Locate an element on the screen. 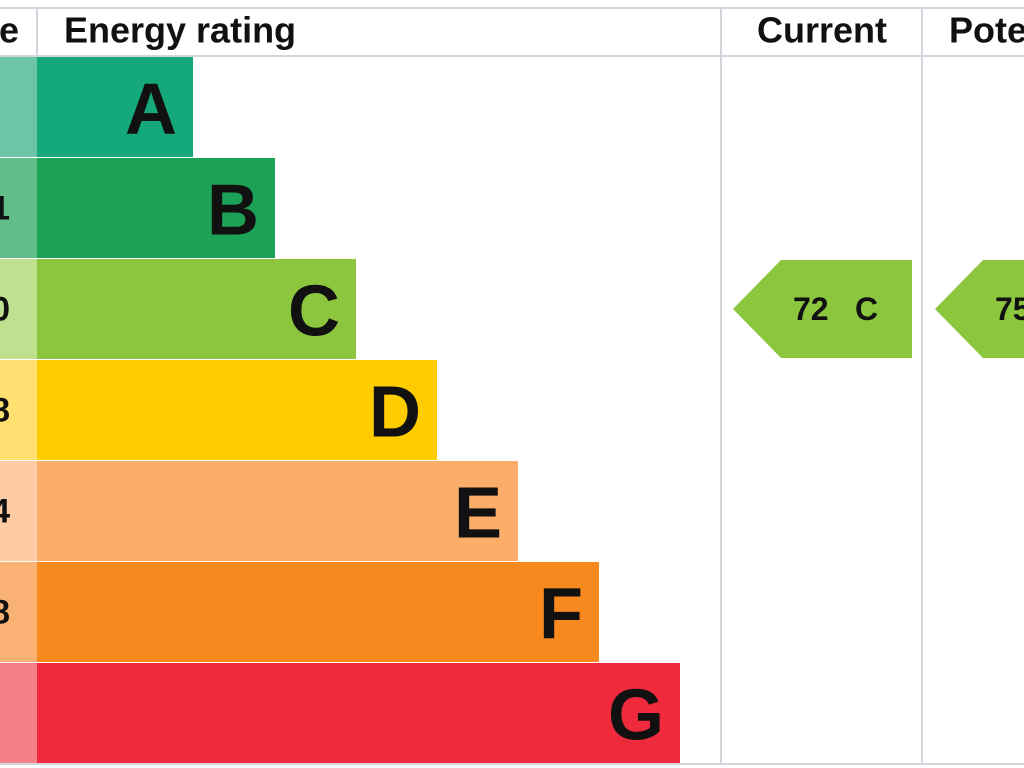 This screenshot has height=768, width=1024. potential-header: Potential is located at coordinates (986, 30).